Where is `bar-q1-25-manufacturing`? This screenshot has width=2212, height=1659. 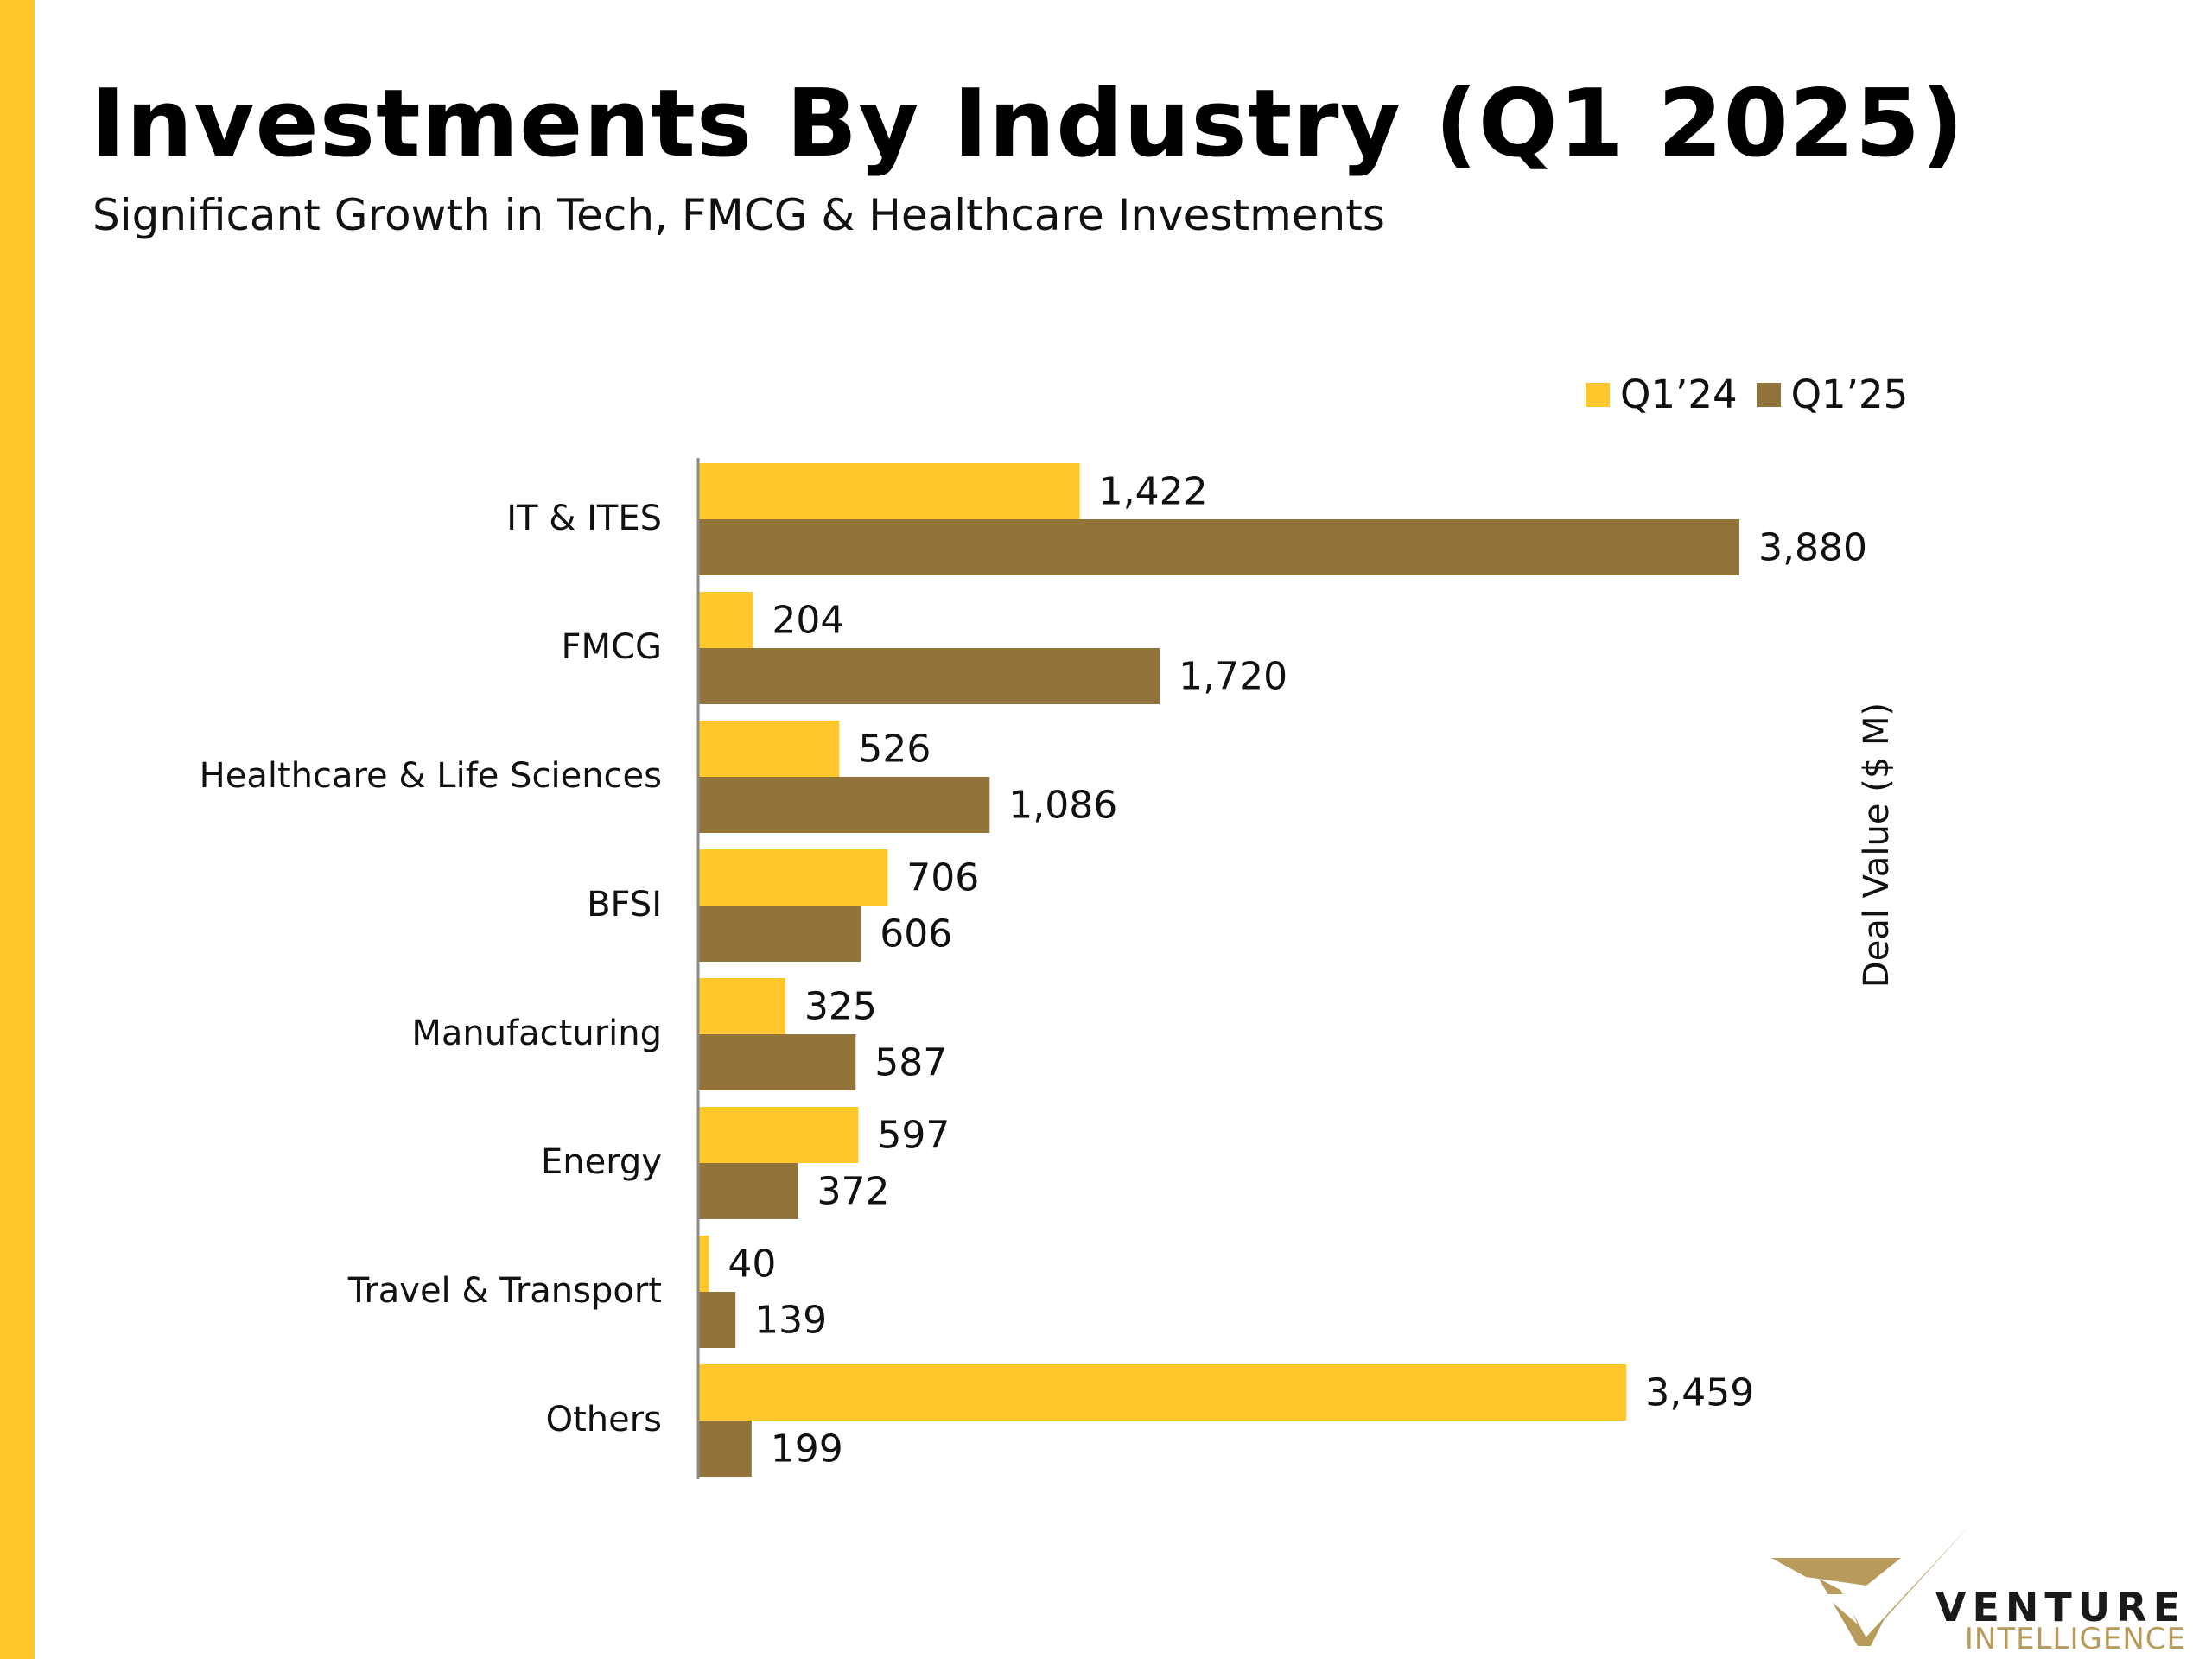 bar-q1-25-manufacturing is located at coordinates (777, 1062).